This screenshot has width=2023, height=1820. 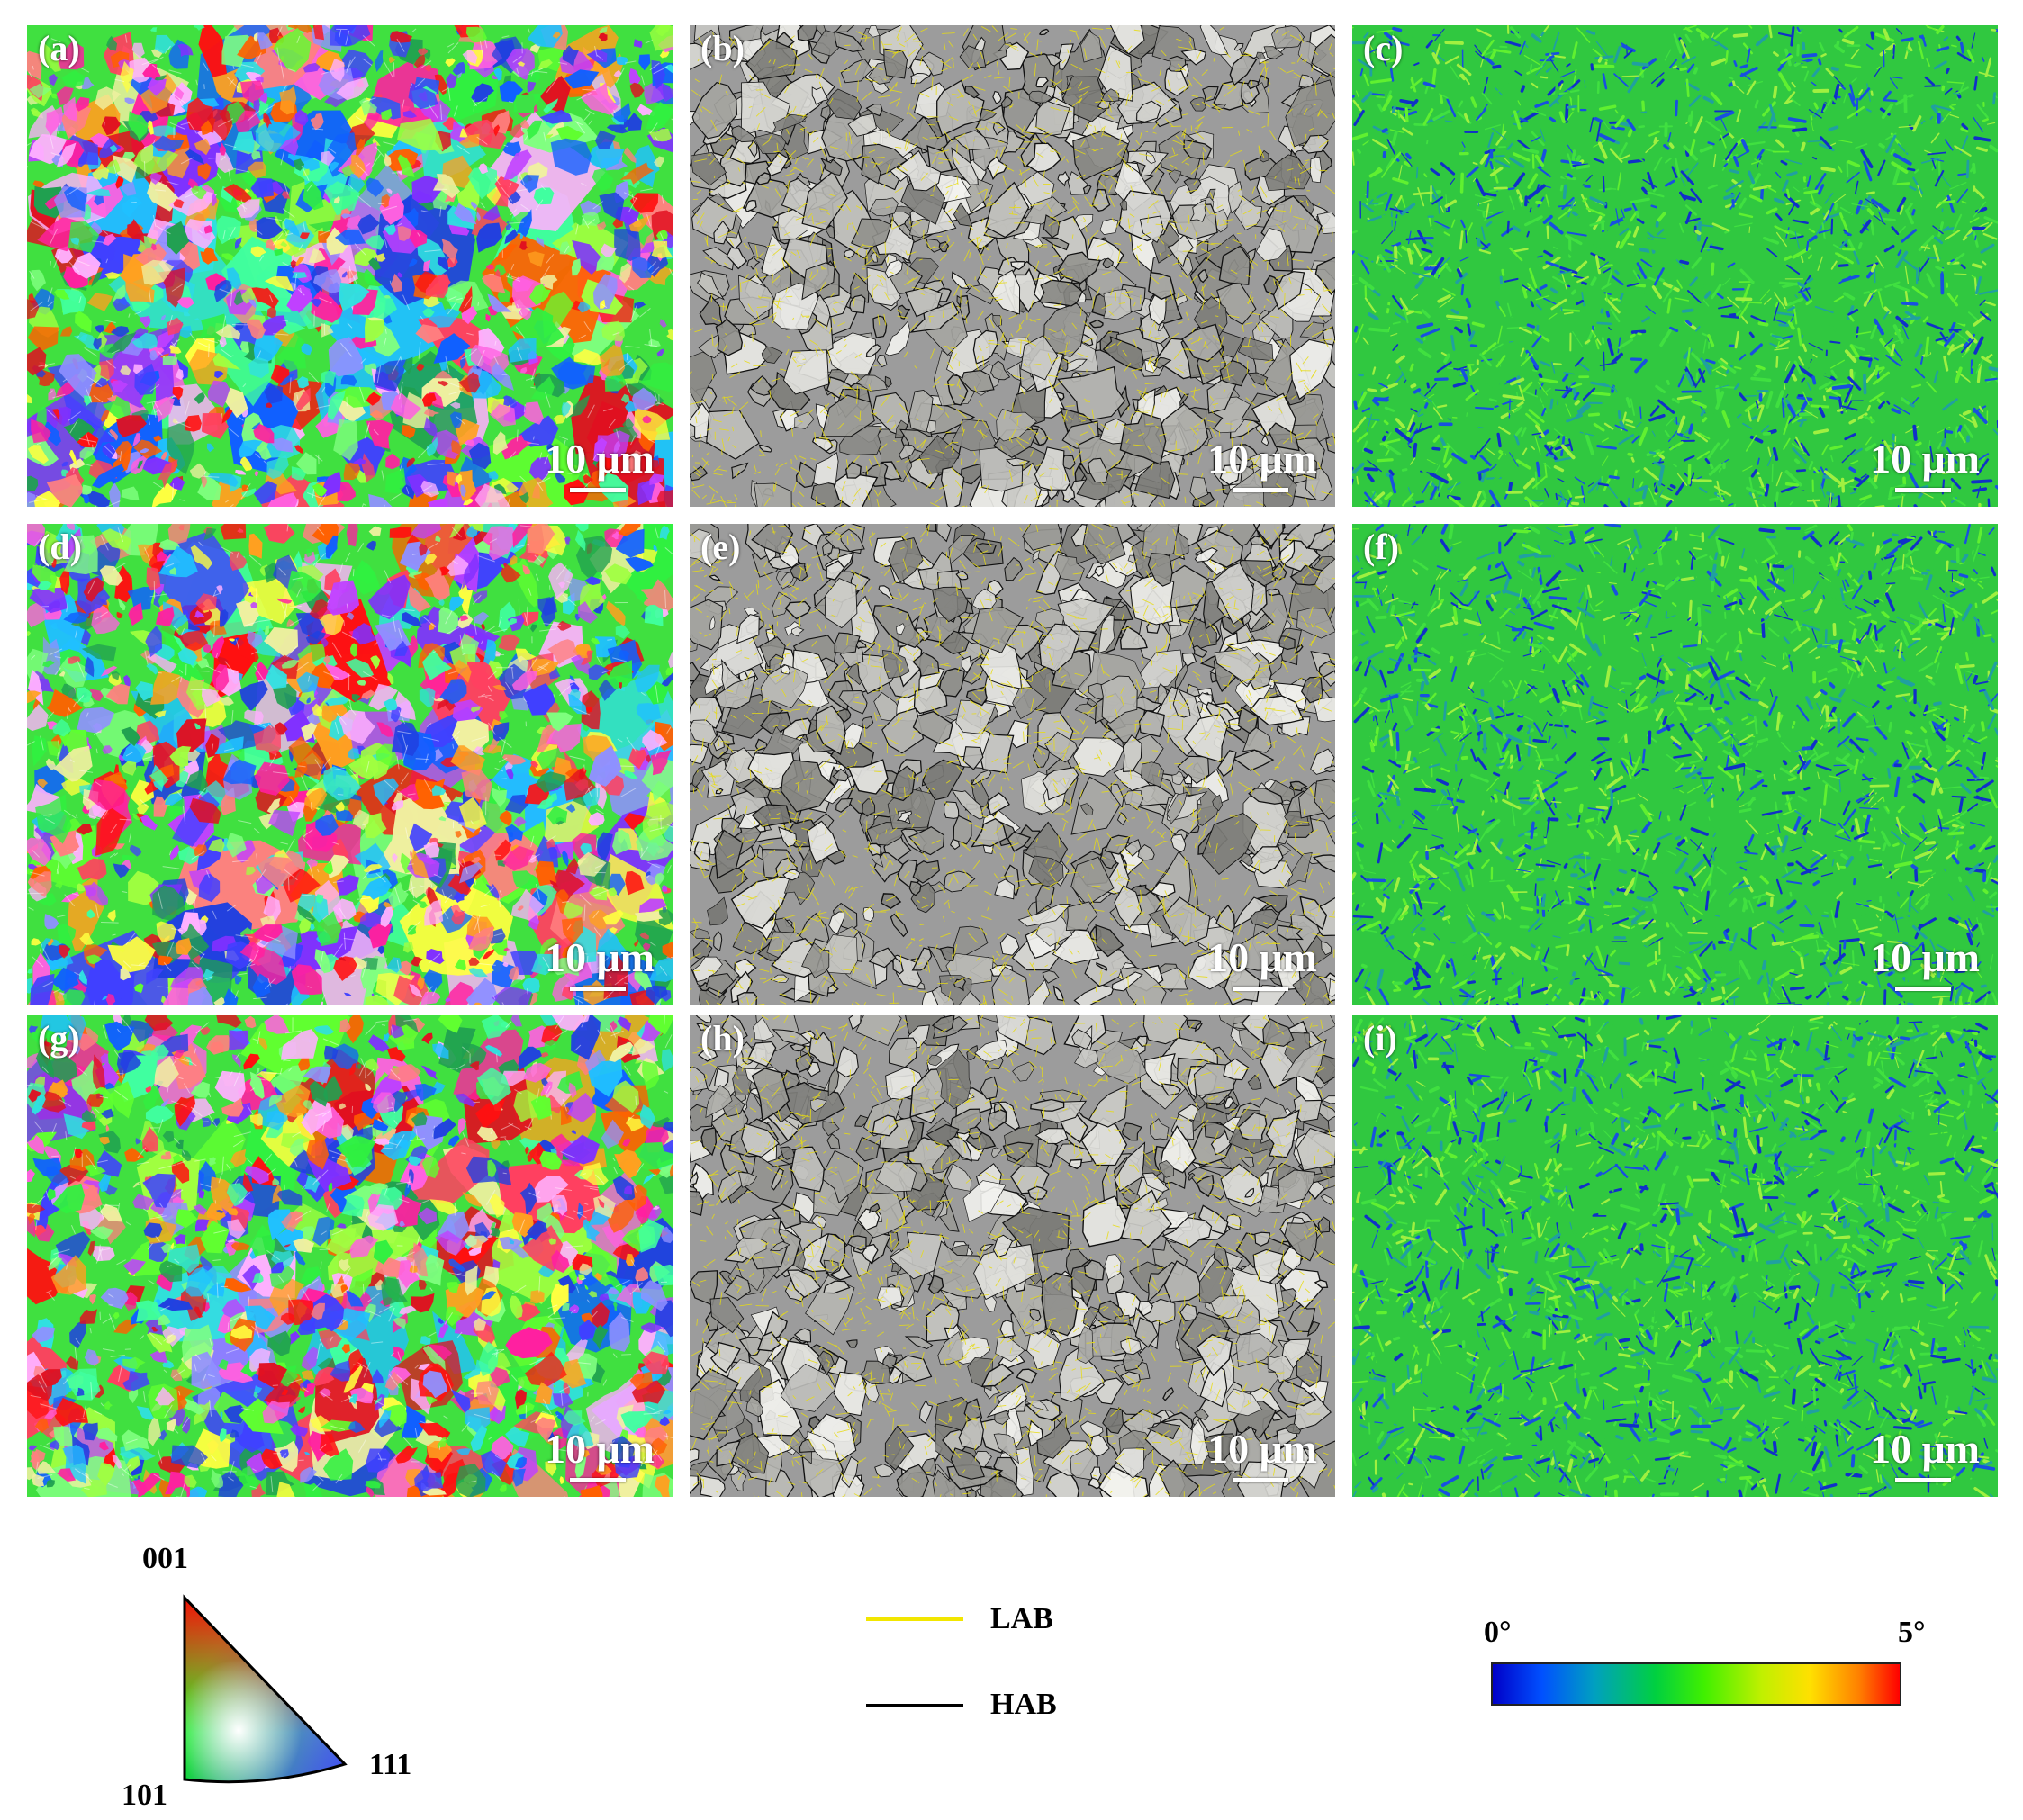 I want to click on ipf-label-111: 111, so click(x=390, y=1764).